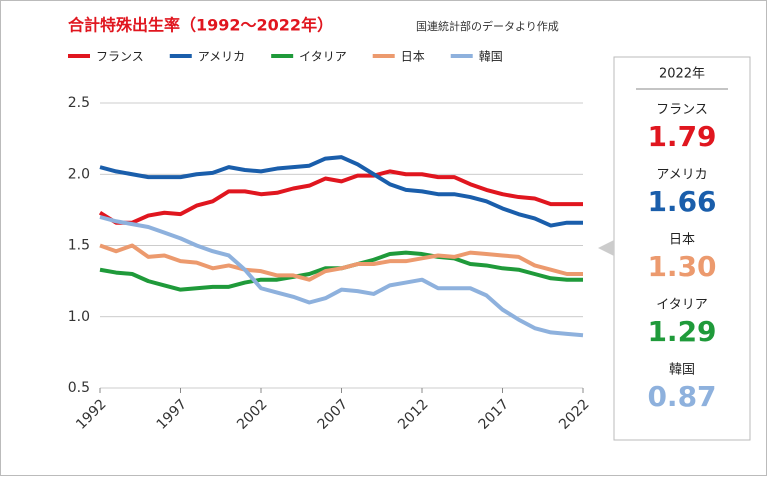  Describe the element at coordinates (323, 57) in the screenshot. I see `legend-label: イタリア` at that location.